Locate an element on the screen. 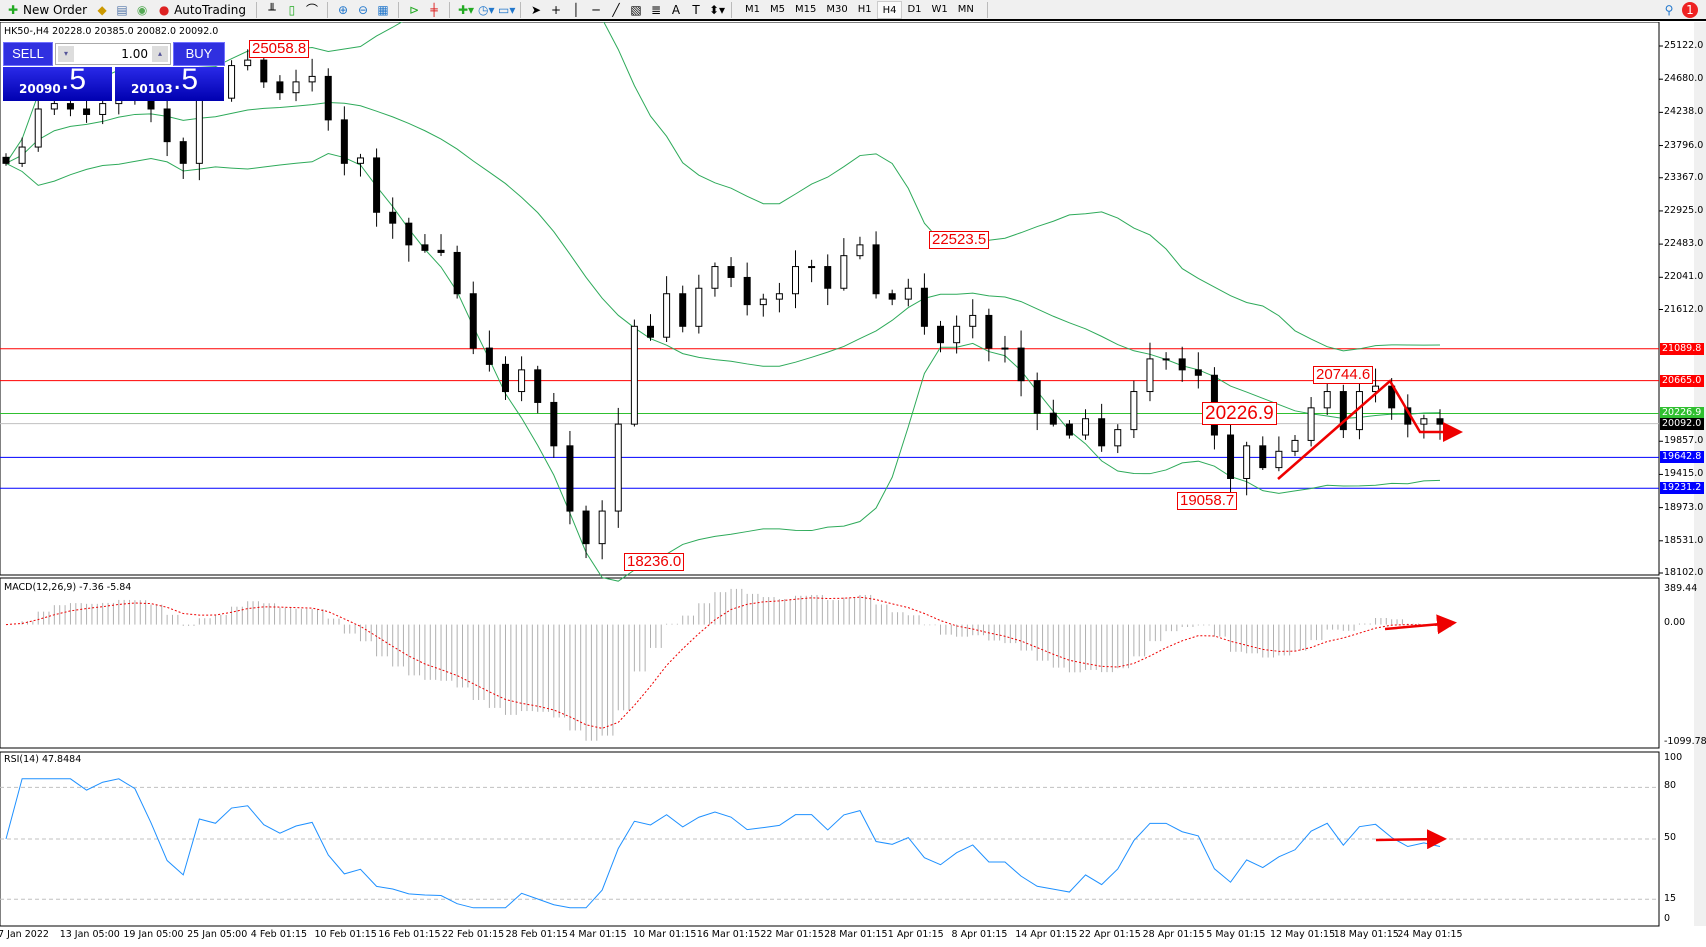  search-icon: ⚲ is located at coordinates (1669, 9).